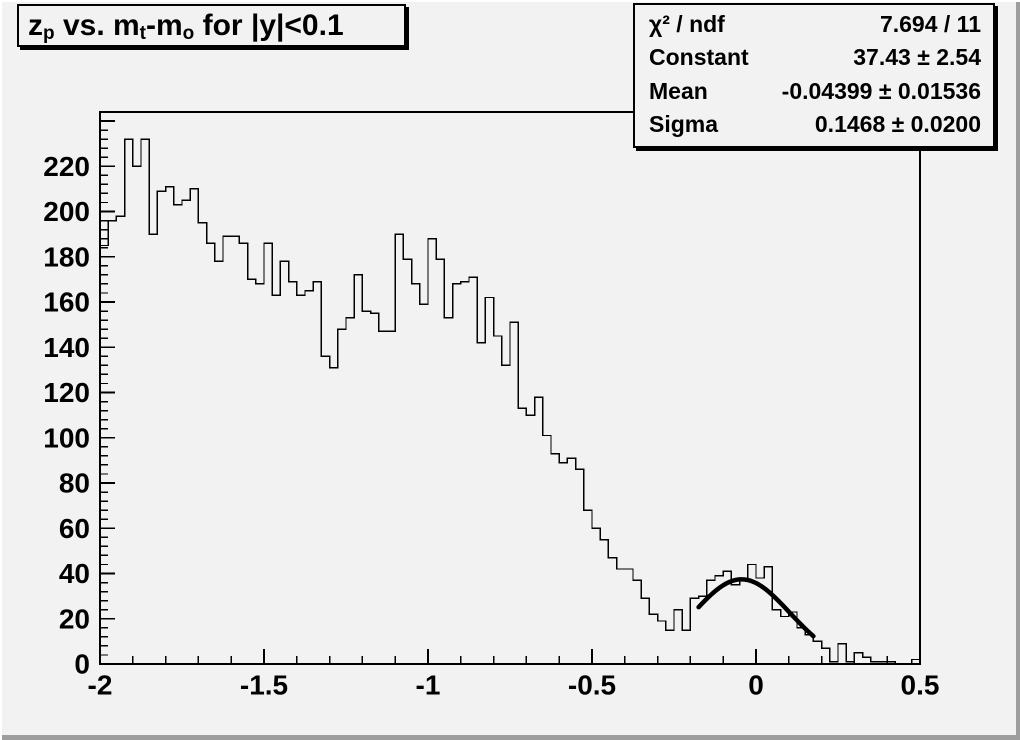 The width and height of the screenshot is (1020, 740). Describe the element at coordinates (897, 123) in the screenshot. I see `stats-value: 0.1468 ± 0.0200` at that location.